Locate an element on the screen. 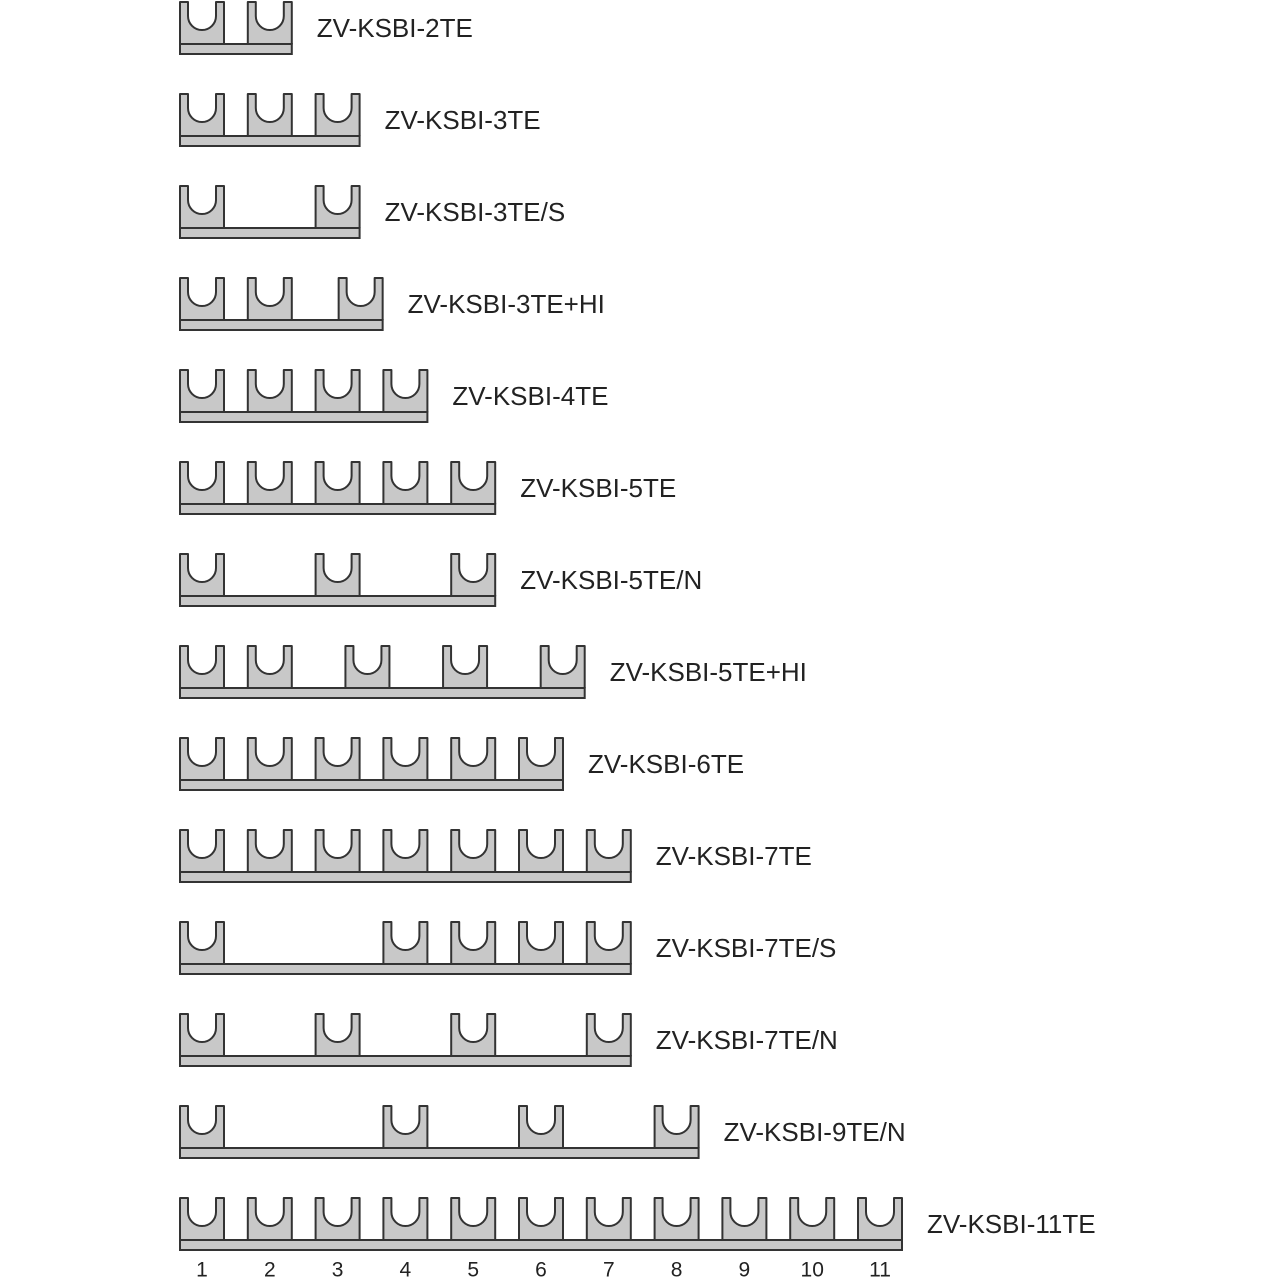  scale-number: 2 is located at coordinates (270, 1269).